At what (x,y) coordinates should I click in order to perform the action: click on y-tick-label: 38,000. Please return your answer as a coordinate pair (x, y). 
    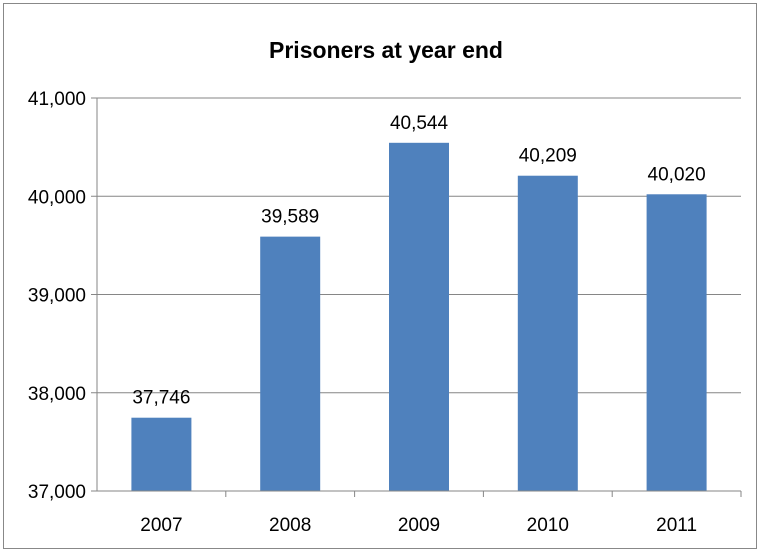
    Looking at the image, I should click on (57, 394).